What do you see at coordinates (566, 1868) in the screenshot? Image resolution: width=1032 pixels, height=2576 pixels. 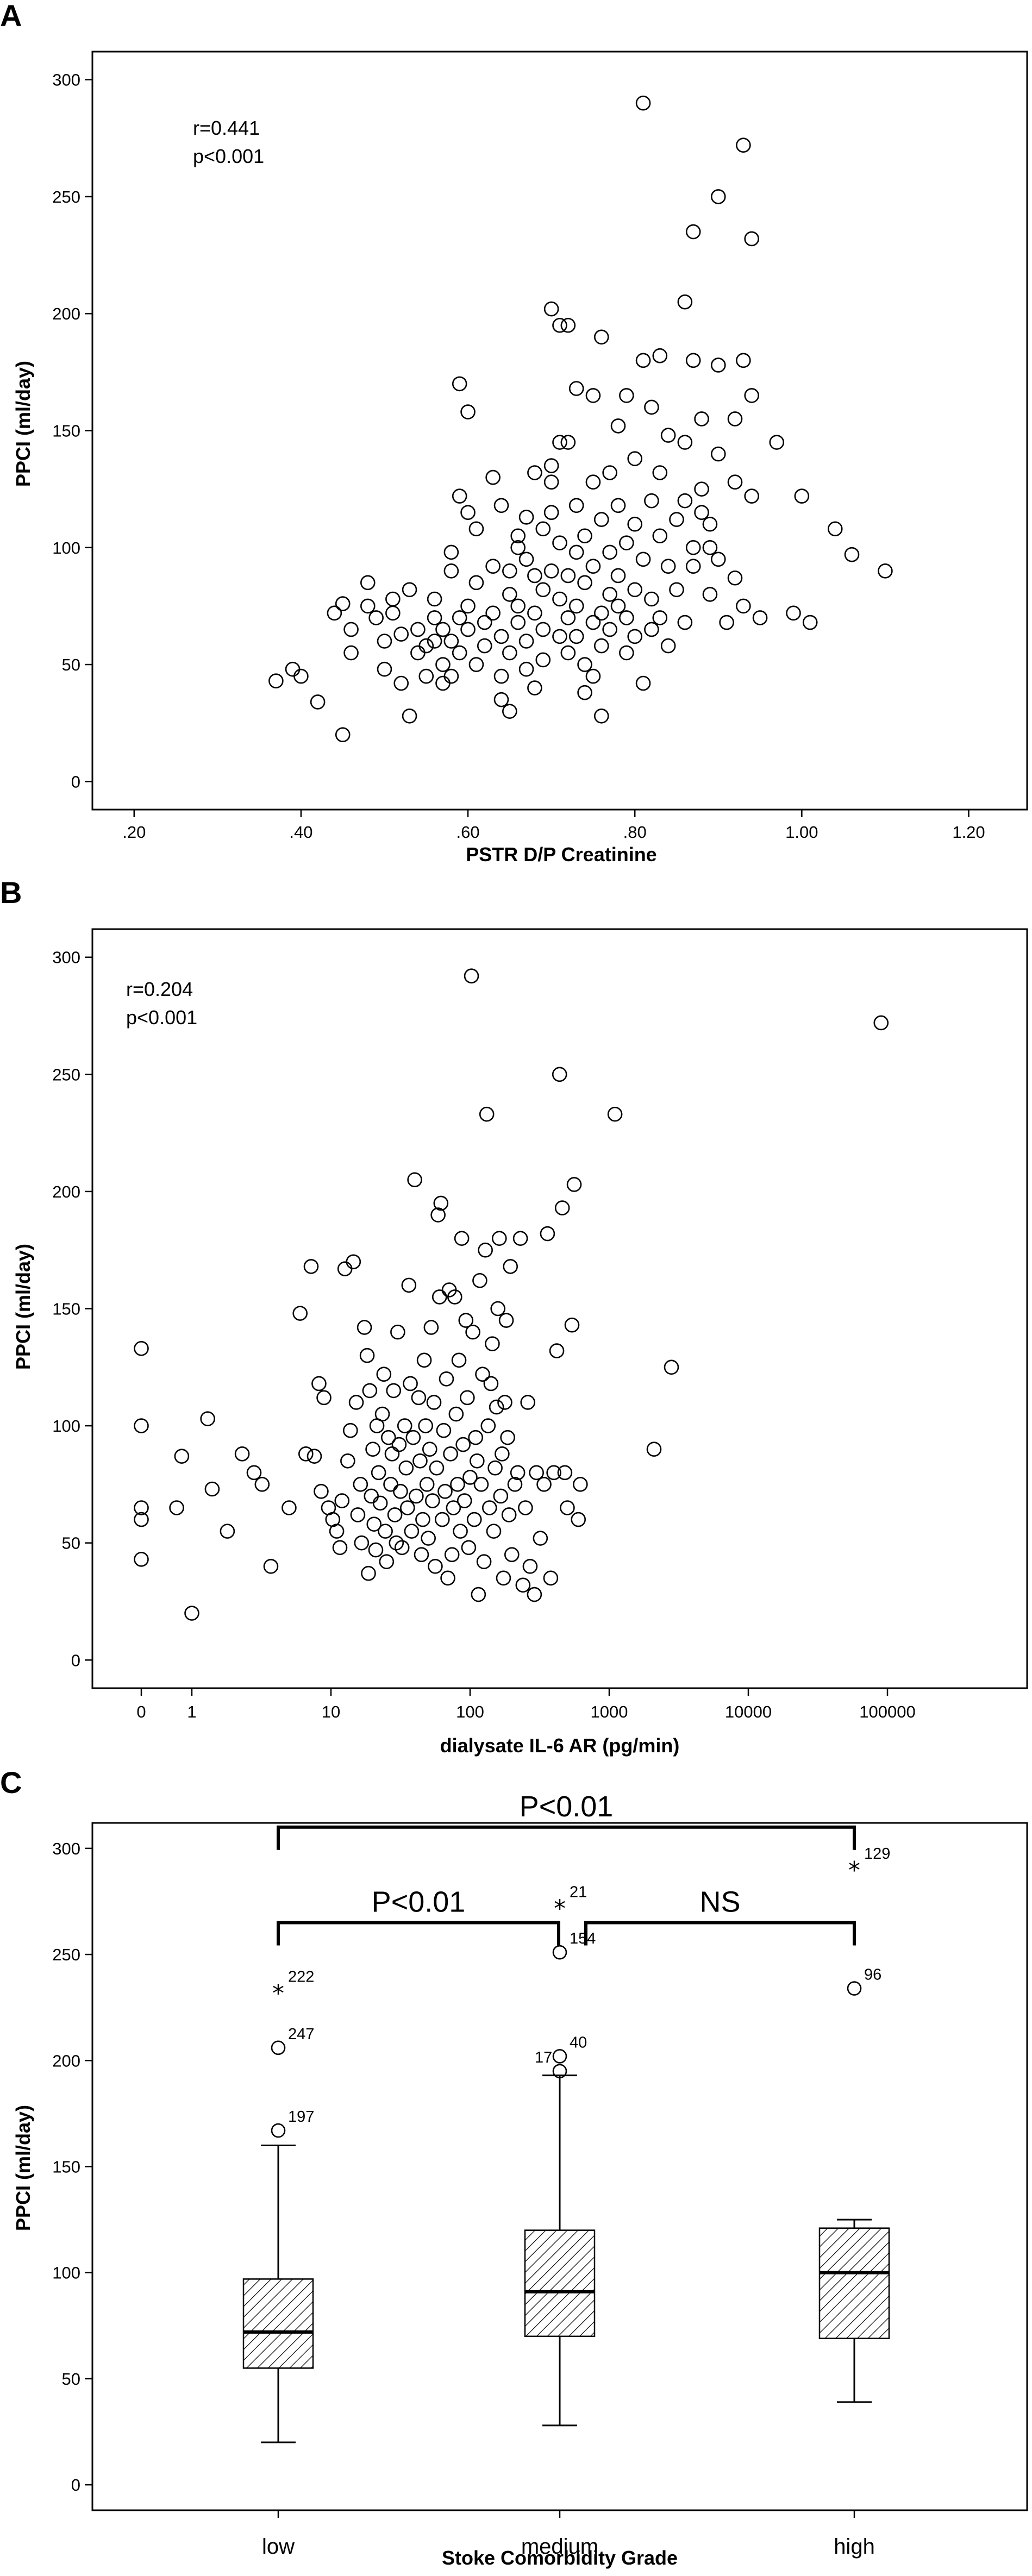 I see `panel-c-significance: P<0.01 P<0.01 NS` at bounding box center [566, 1868].